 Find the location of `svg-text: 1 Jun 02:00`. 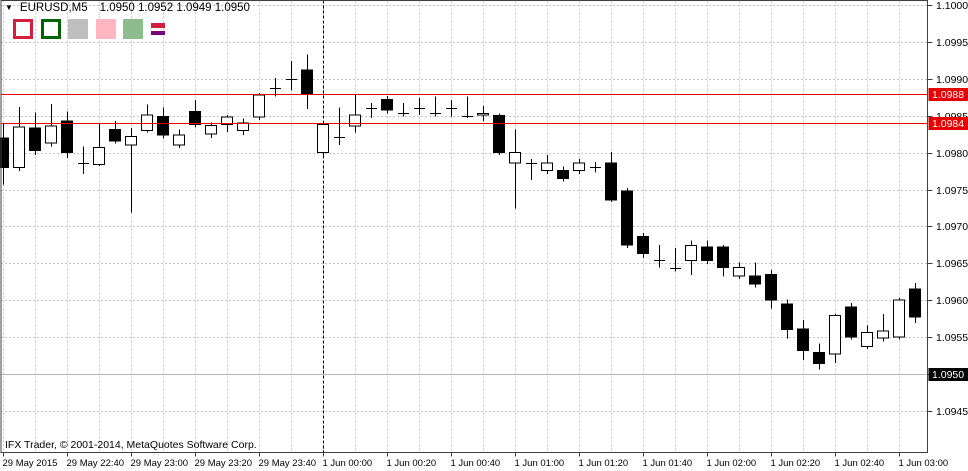

svg-text: 1 Jun 02:00 is located at coordinates (732, 463).